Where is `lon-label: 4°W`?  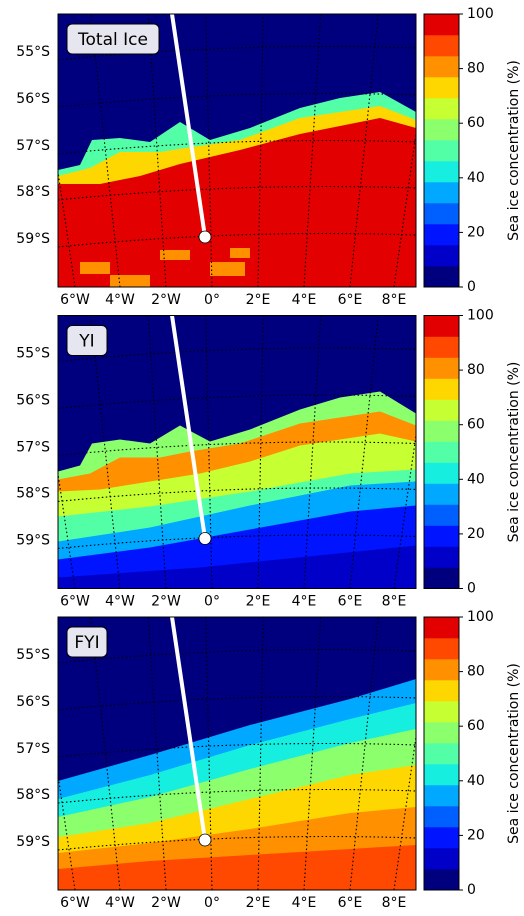 lon-label: 4°W is located at coordinates (120, 602).